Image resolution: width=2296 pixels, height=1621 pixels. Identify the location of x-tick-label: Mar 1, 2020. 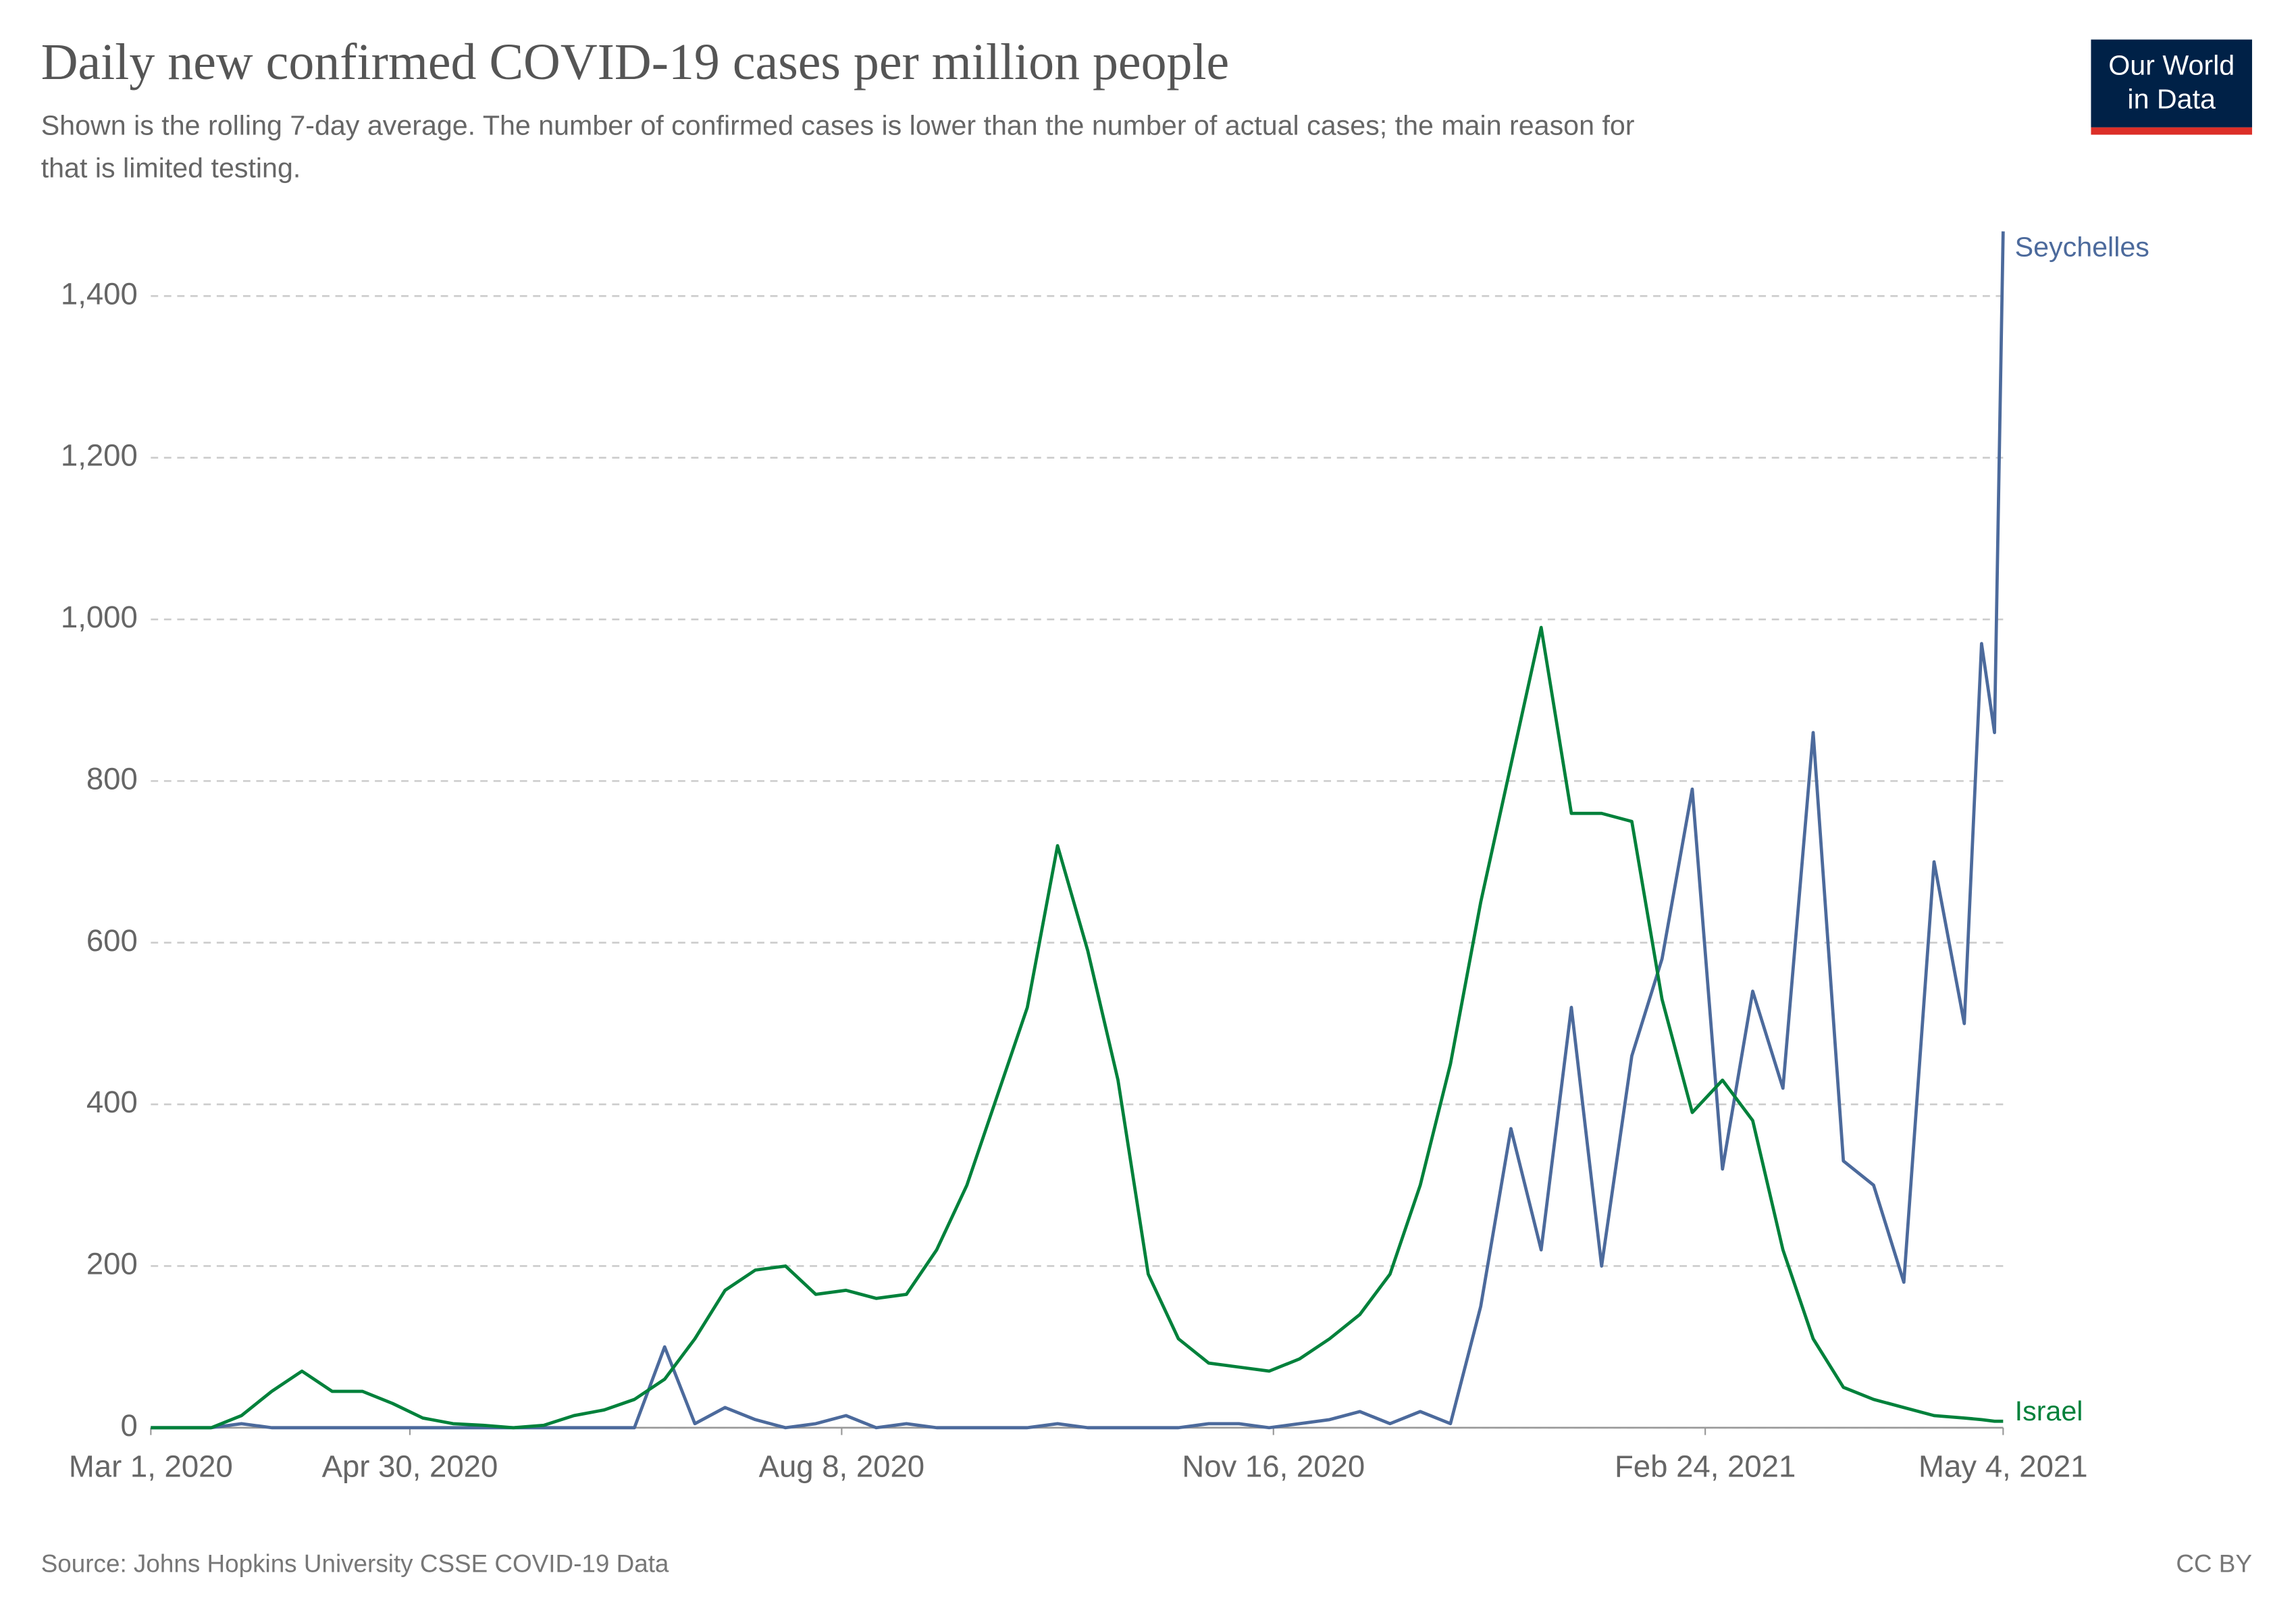
(151, 1466).